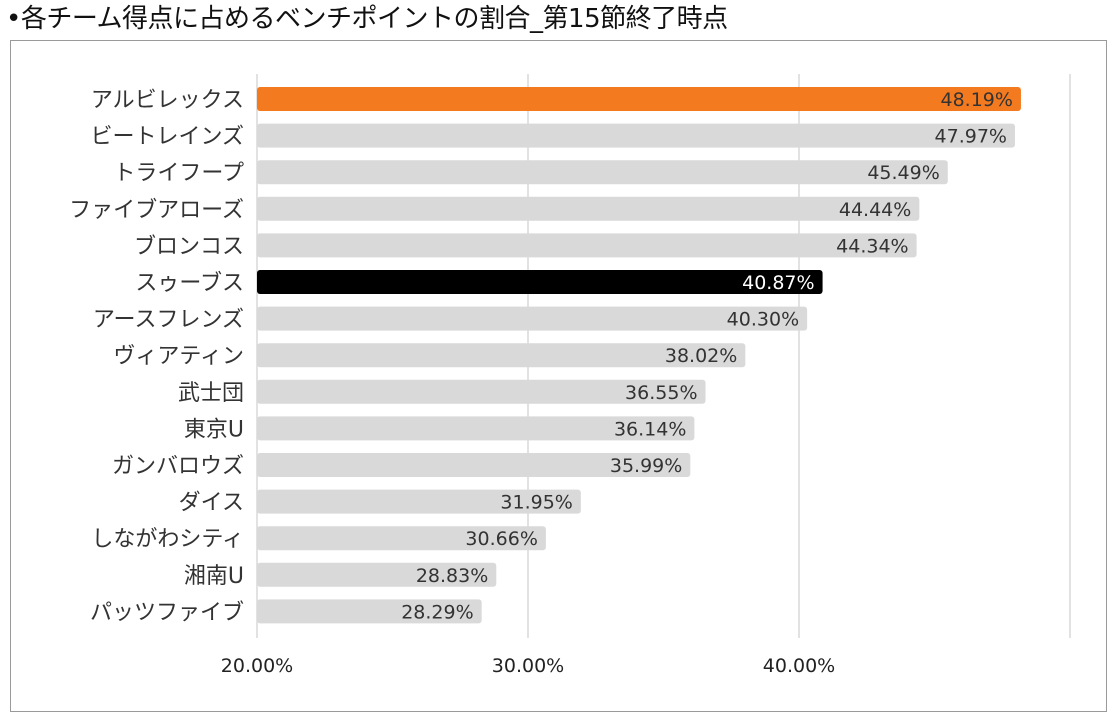 Image resolution: width=1116 pixels, height=718 pixels. Describe the element at coordinates (211, 393) in the screenshot. I see `category-label: 武士団` at that location.